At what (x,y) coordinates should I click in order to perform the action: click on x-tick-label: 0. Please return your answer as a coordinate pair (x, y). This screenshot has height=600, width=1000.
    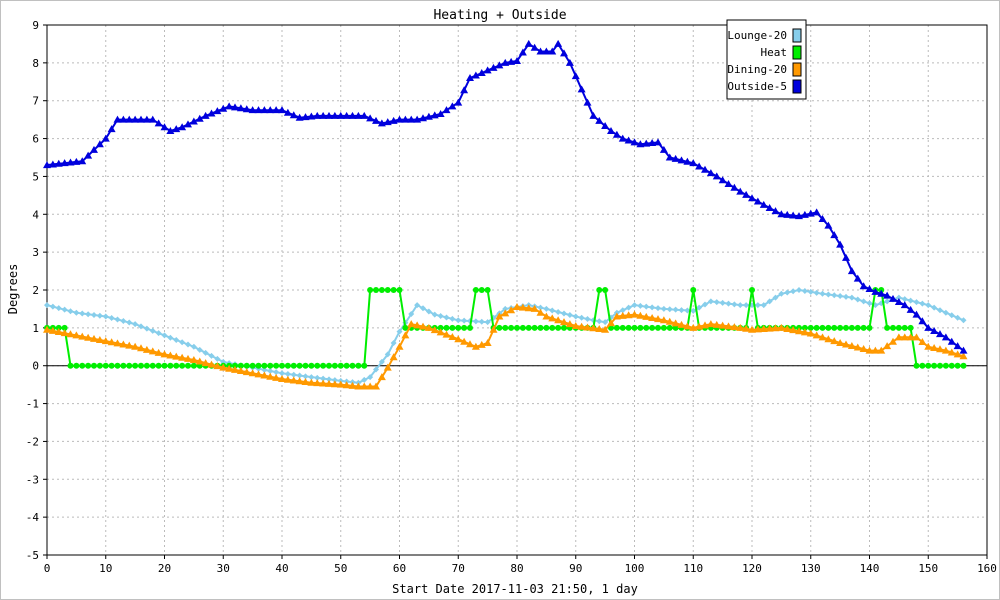
    Looking at the image, I should click on (47, 568).